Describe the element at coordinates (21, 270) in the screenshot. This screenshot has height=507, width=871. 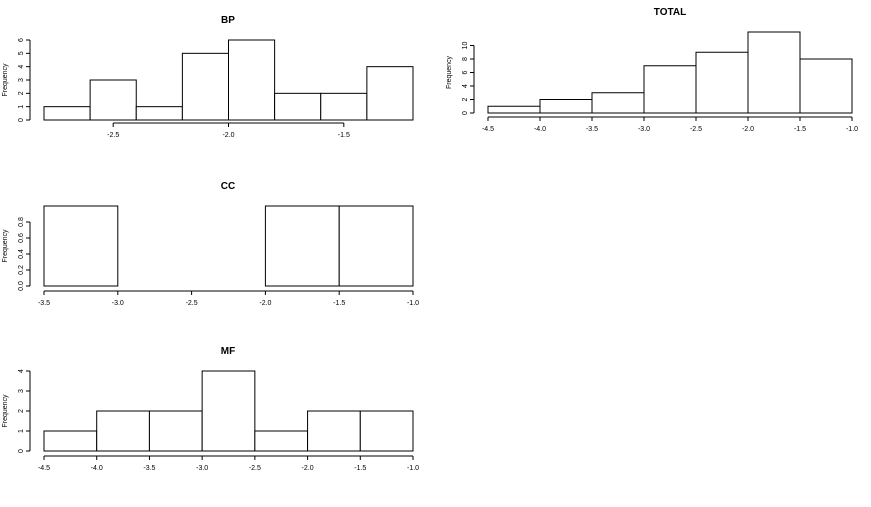
I see `y-tick-label: 0.2` at that location.